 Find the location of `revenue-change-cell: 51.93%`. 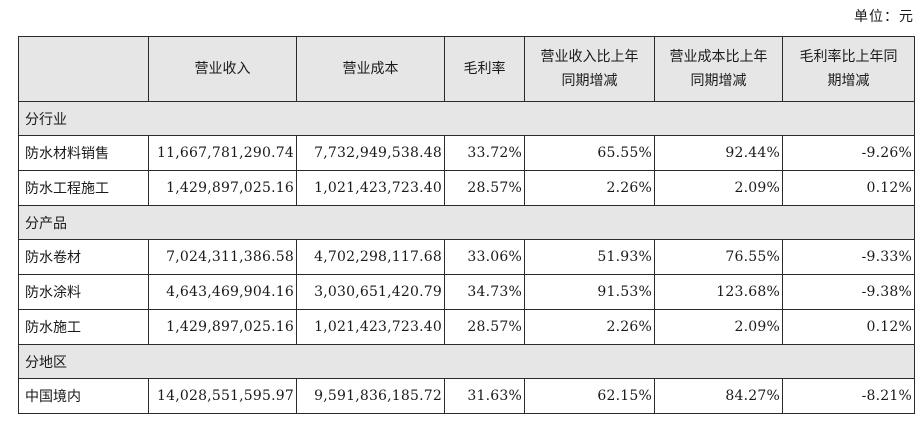

revenue-change-cell: 51.93% is located at coordinates (589, 257).